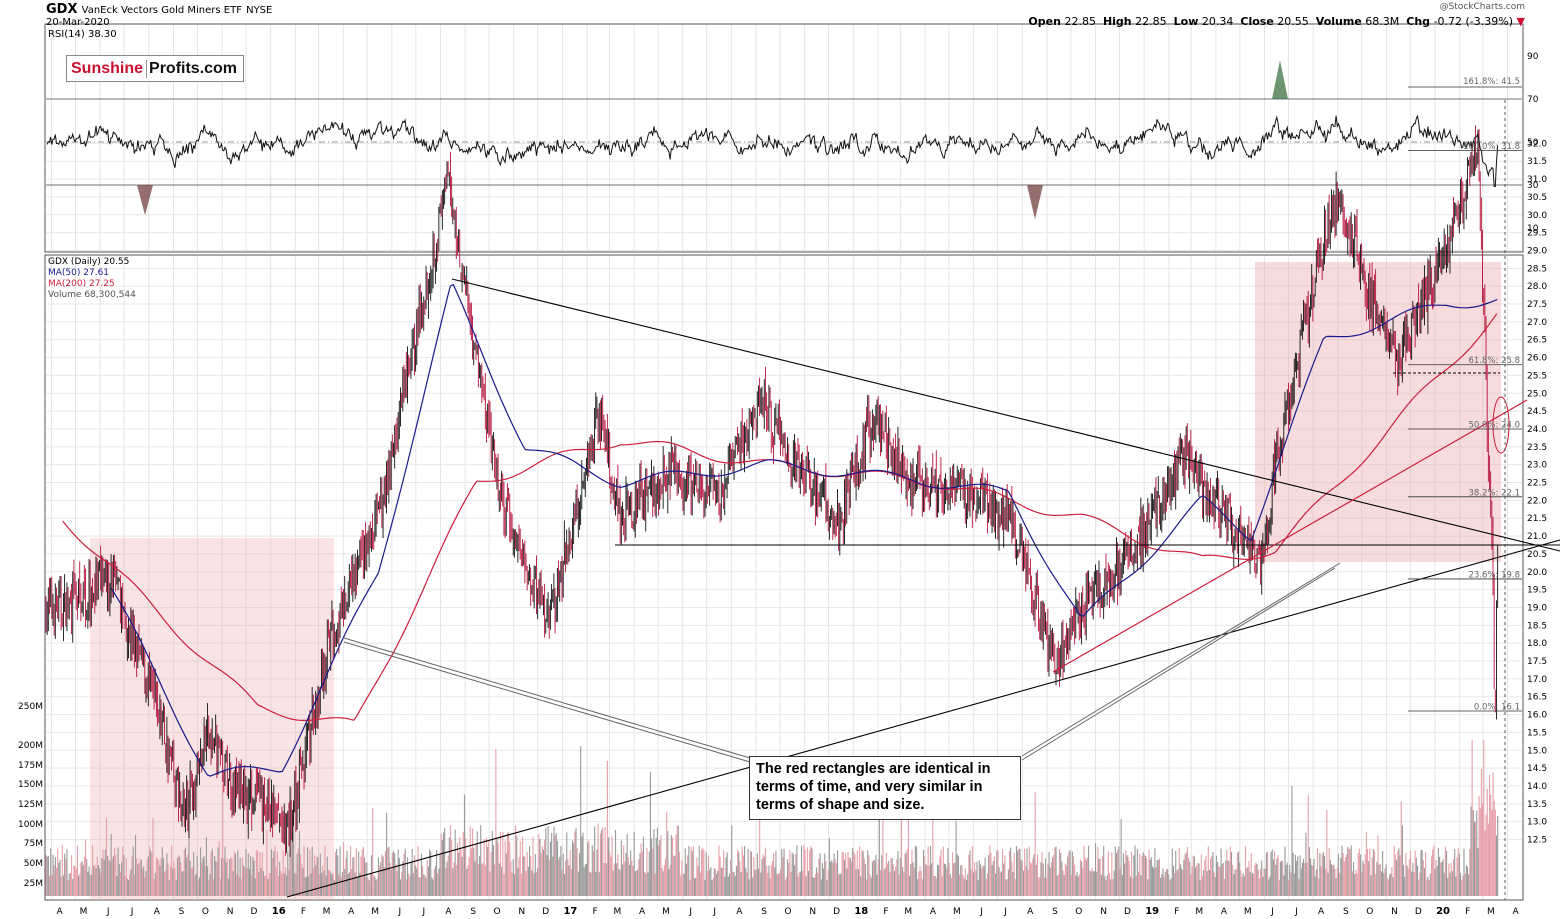 Image resolution: width=1565 pixels, height=919 pixels. Describe the element at coordinates (1537, 269) in the screenshot. I see `price-tick: 28.5` at that location.